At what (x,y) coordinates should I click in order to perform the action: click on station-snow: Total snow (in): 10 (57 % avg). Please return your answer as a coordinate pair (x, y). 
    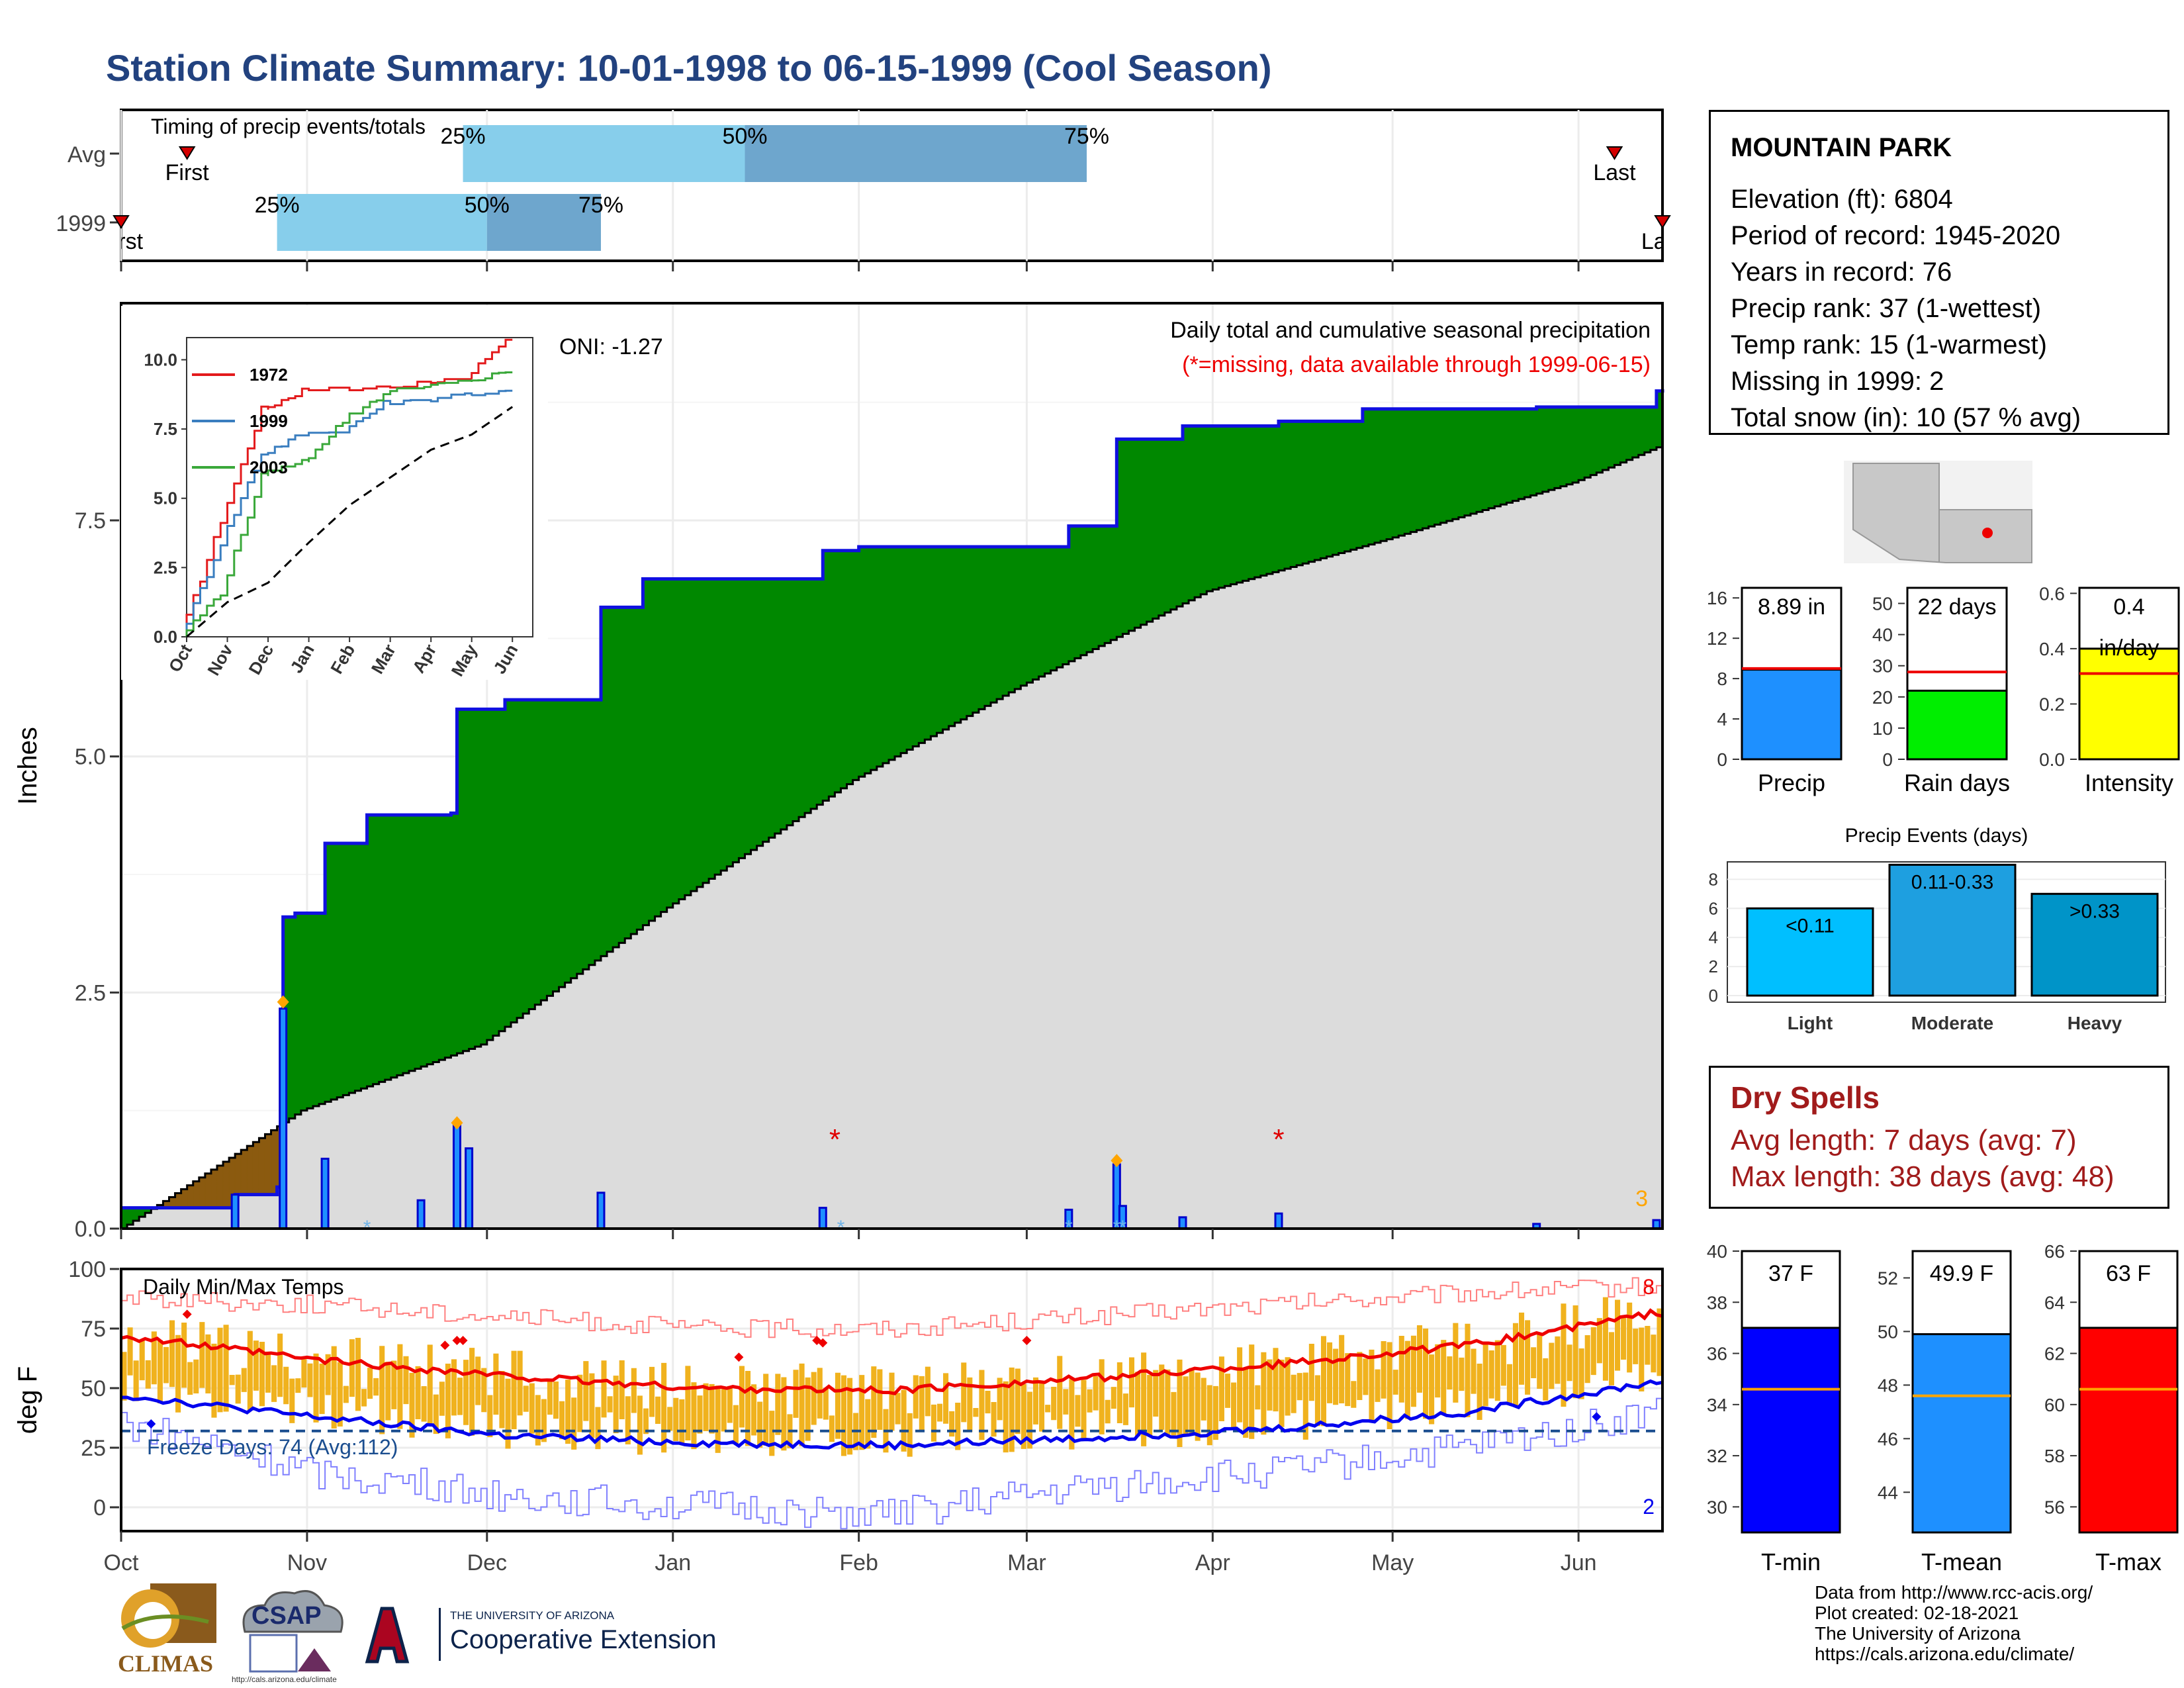
    Looking at the image, I should click on (1906, 417).